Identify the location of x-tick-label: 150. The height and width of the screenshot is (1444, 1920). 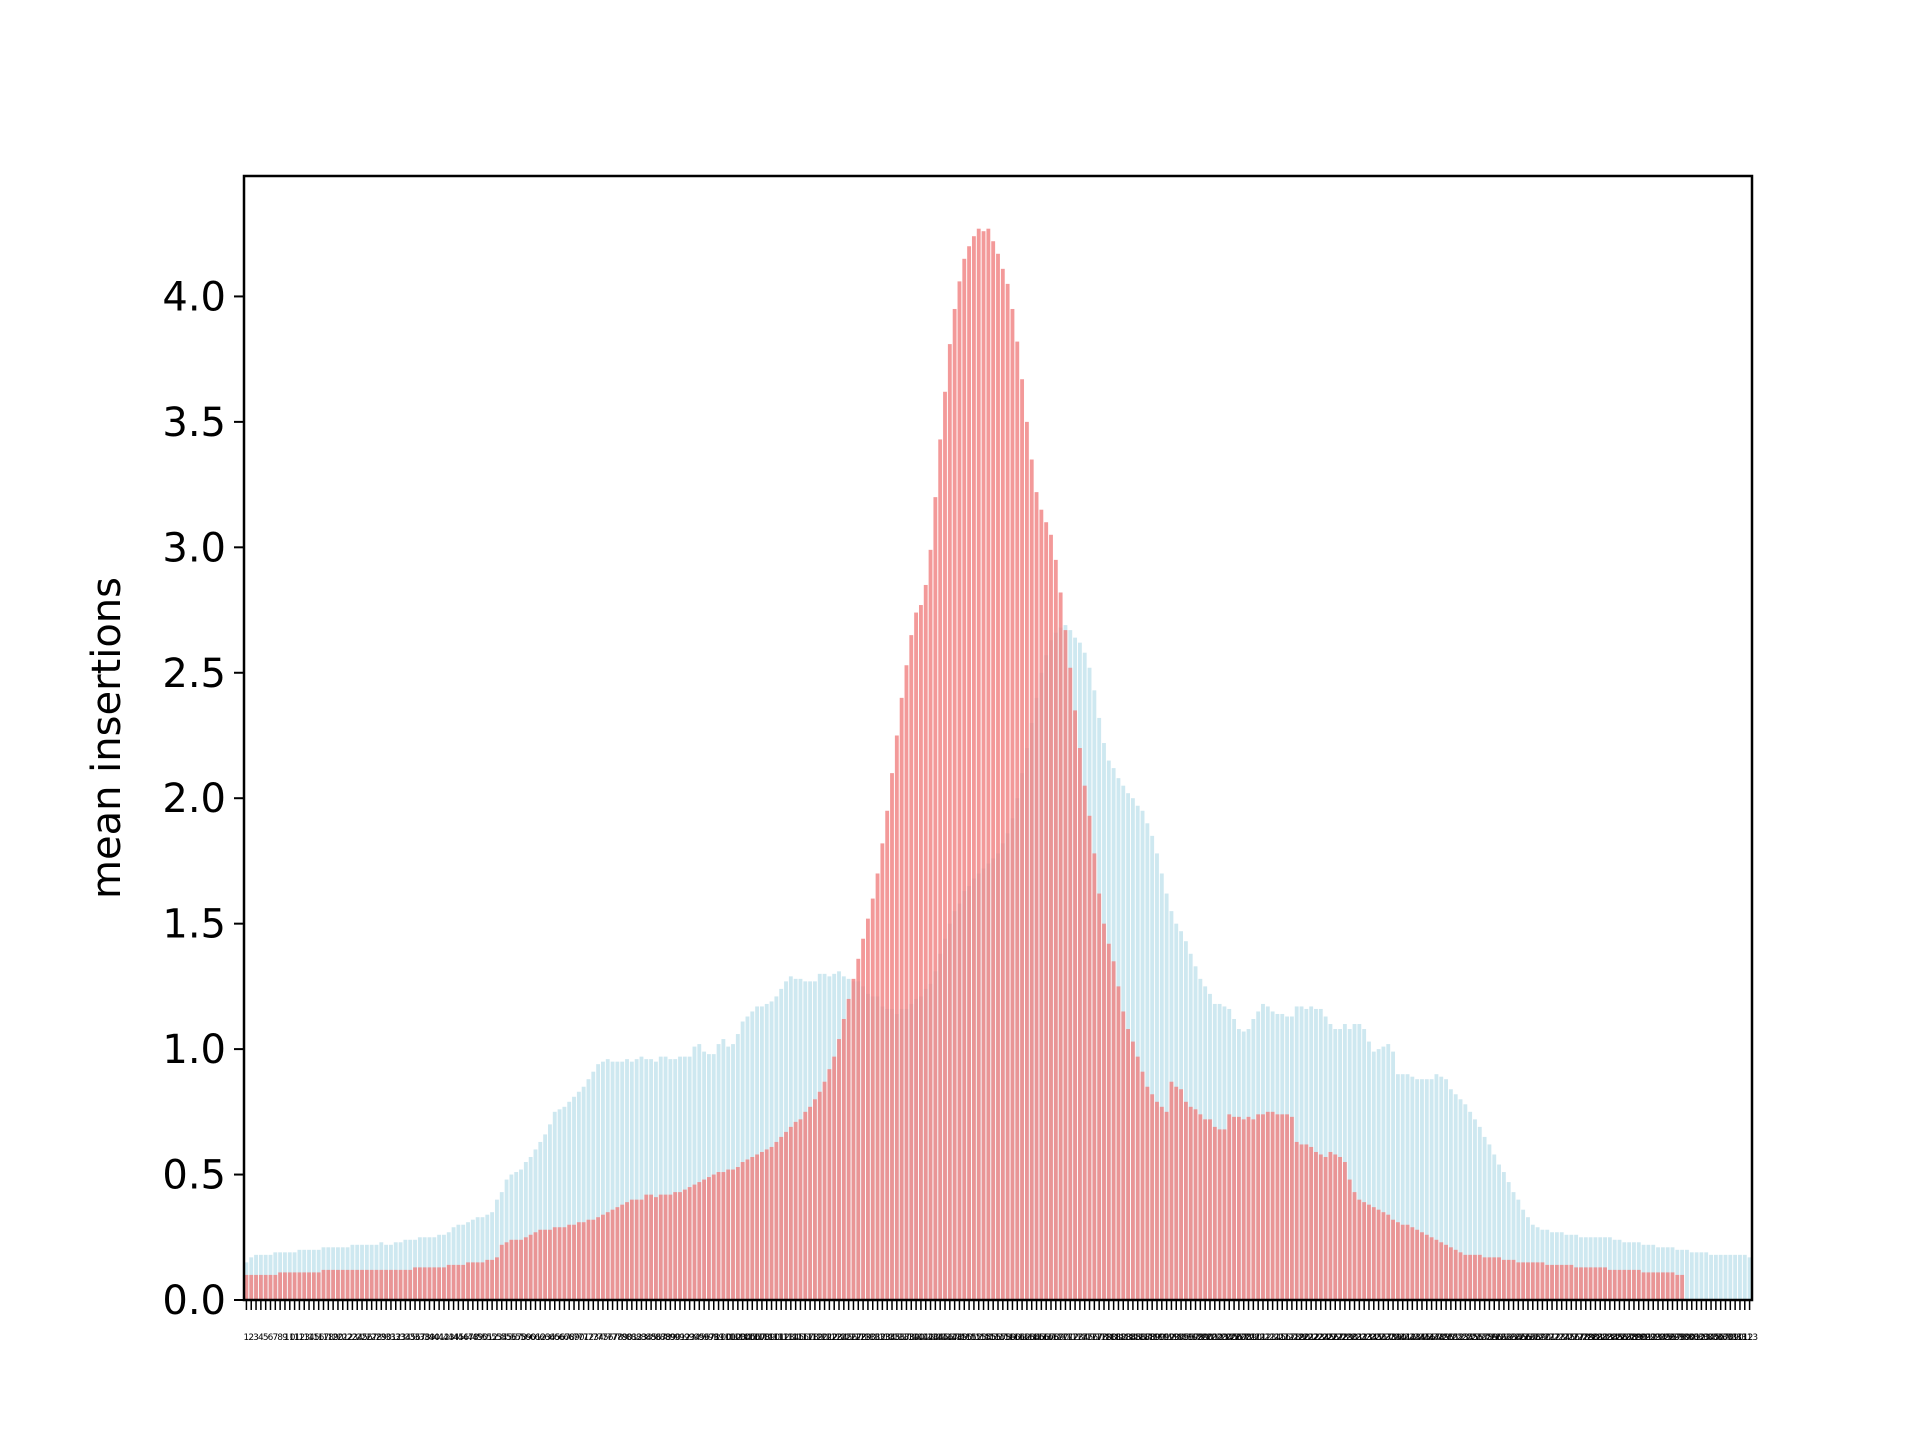
(964, 1338).